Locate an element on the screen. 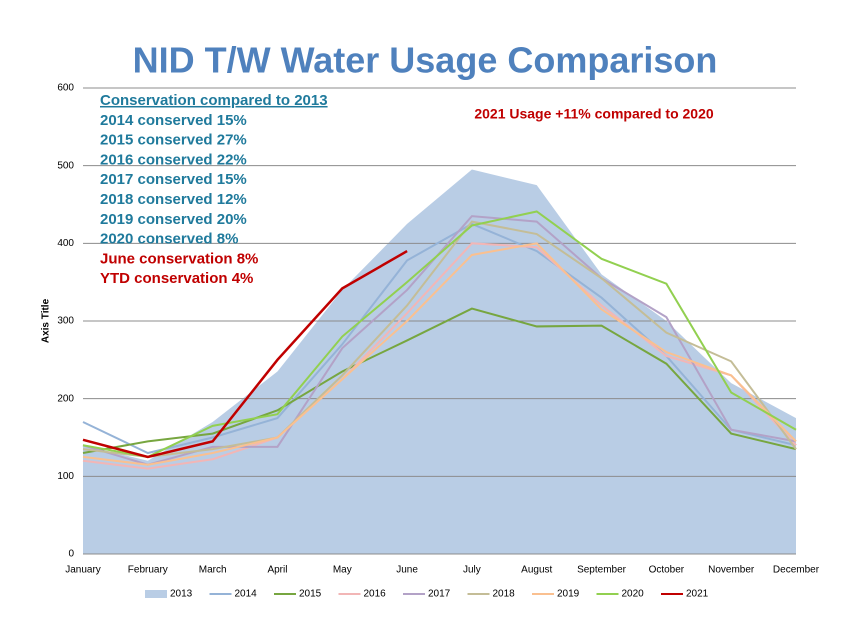 This screenshot has height=638, width=850. x-tick-label: February is located at coordinates (148, 570).